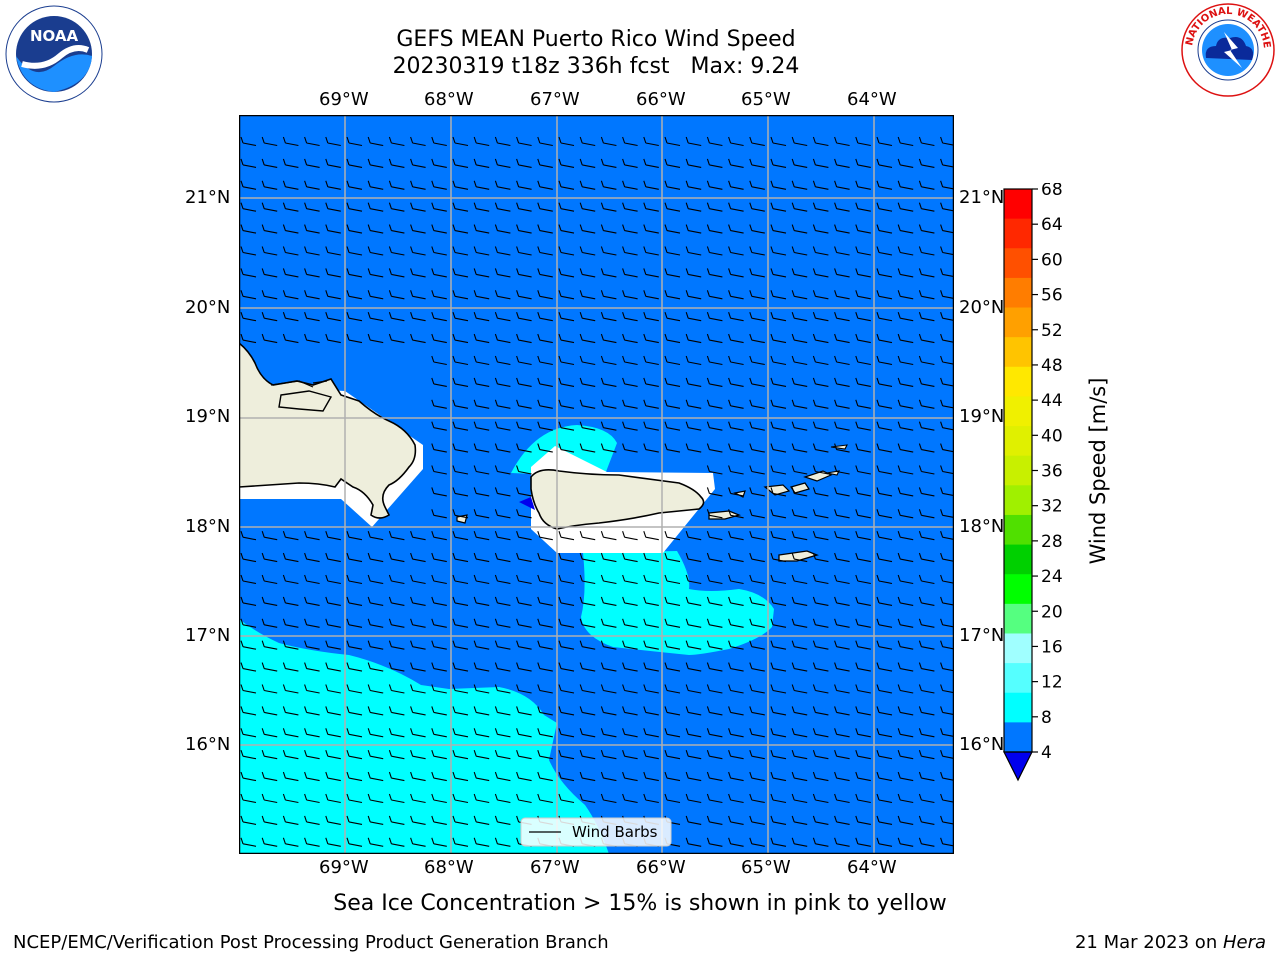  I want to click on max-value: Max: 9.24, so click(745, 66).